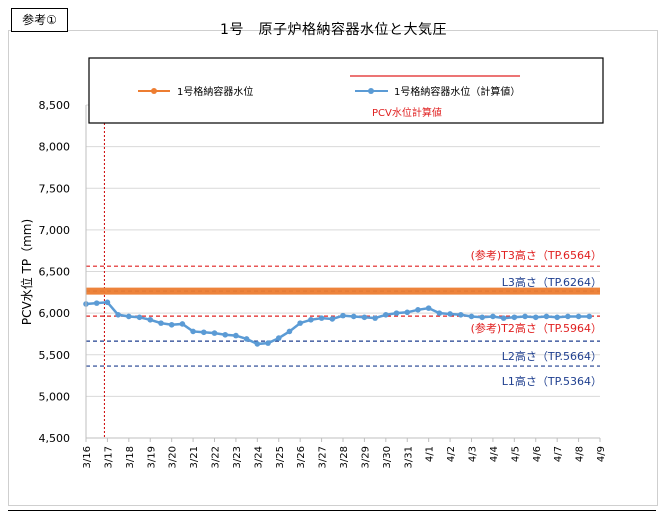 The width and height of the screenshot is (667, 518). Describe the element at coordinates (154, 91) in the screenshot. I see `legend-marker-orange` at that location.